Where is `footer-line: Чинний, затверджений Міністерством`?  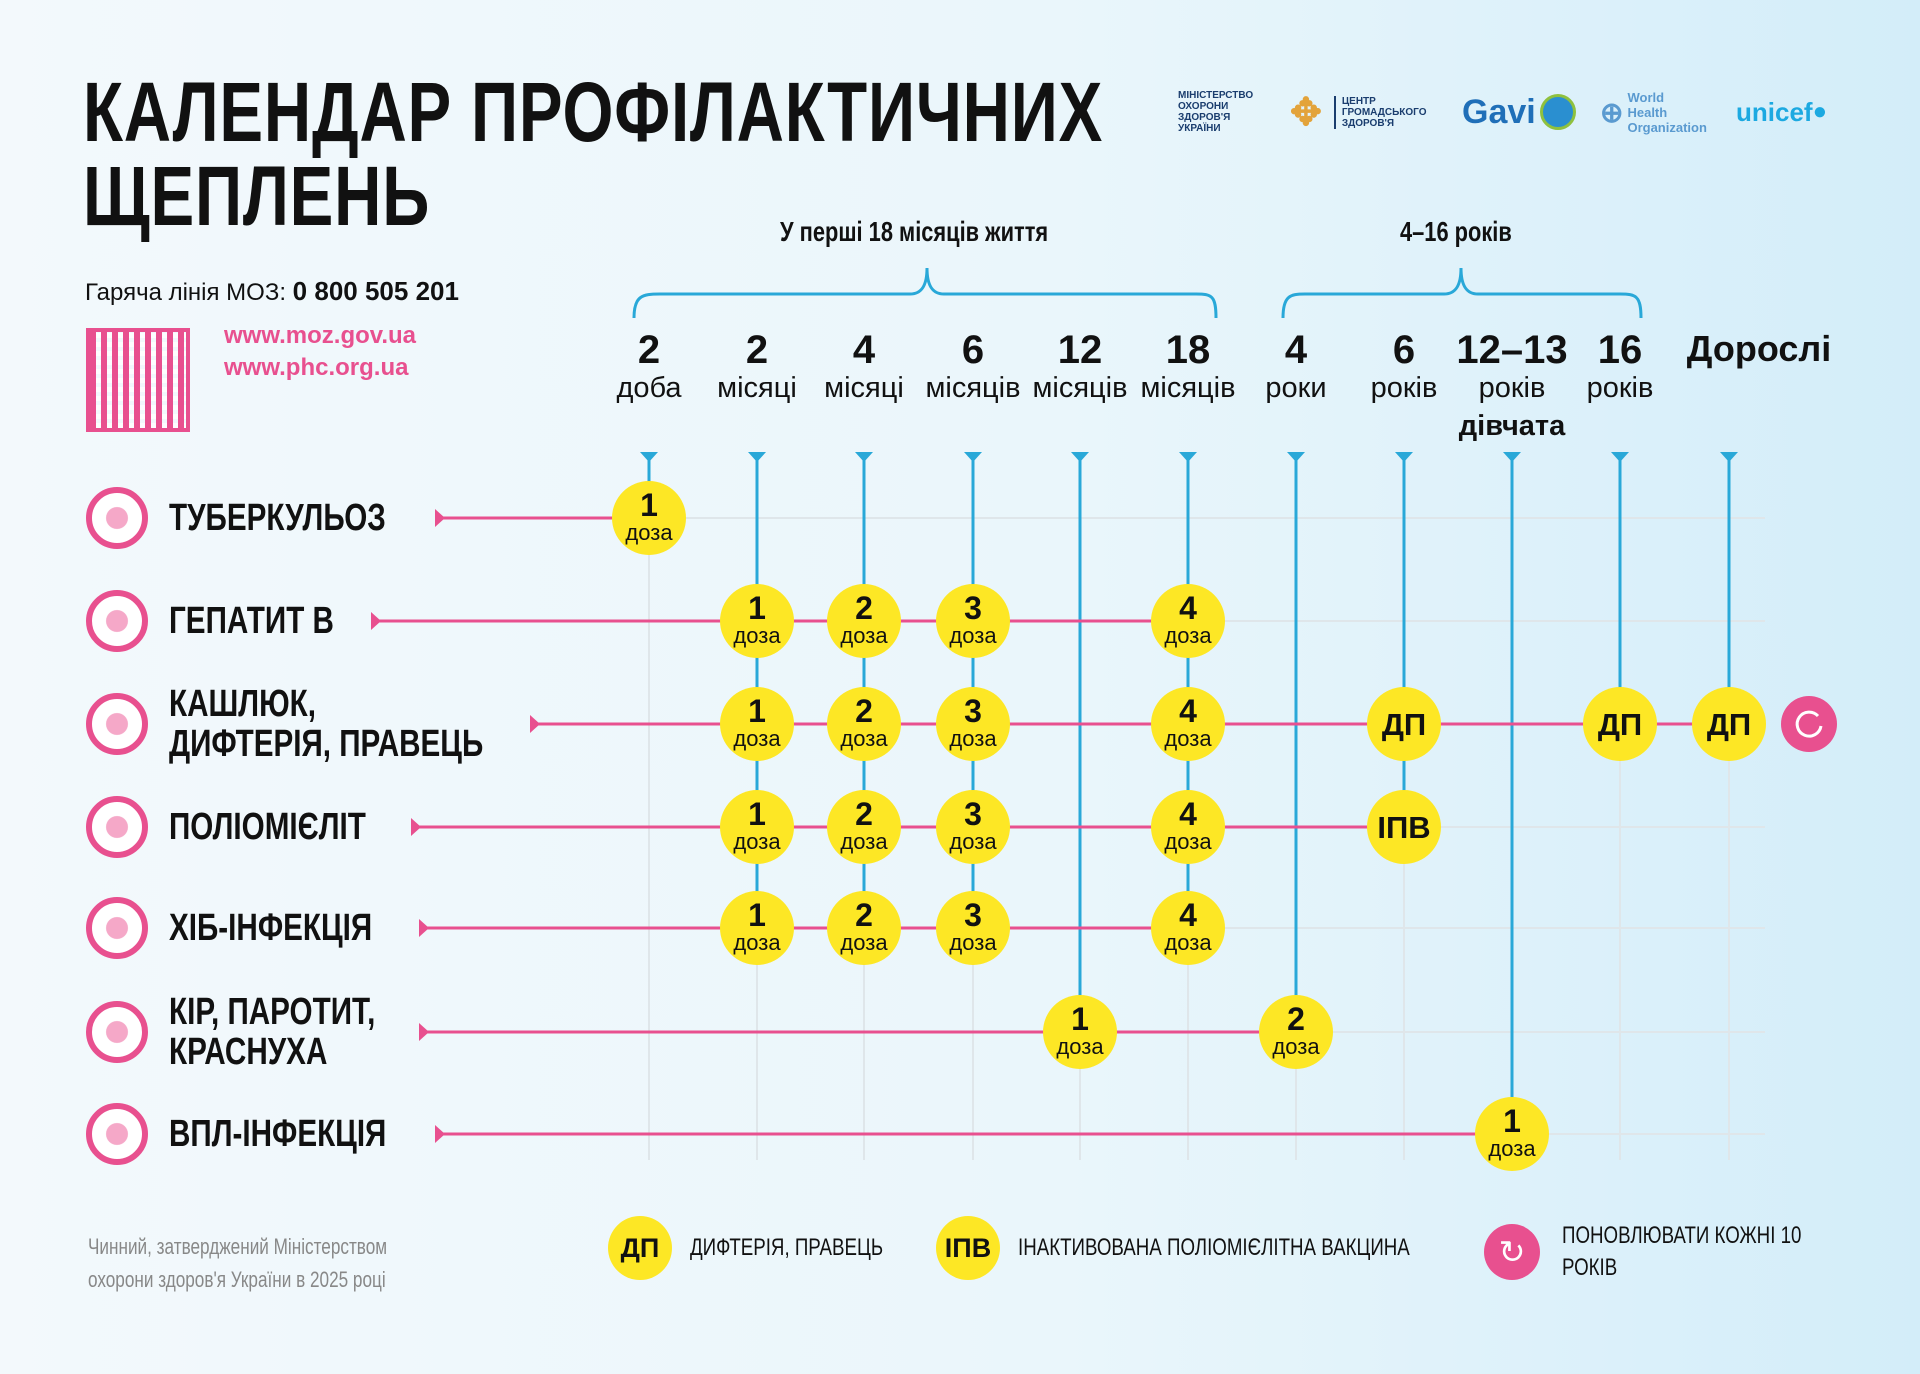
footer-line: Чинний, затверджений Міністерством is located at coordinates (238, 1246).